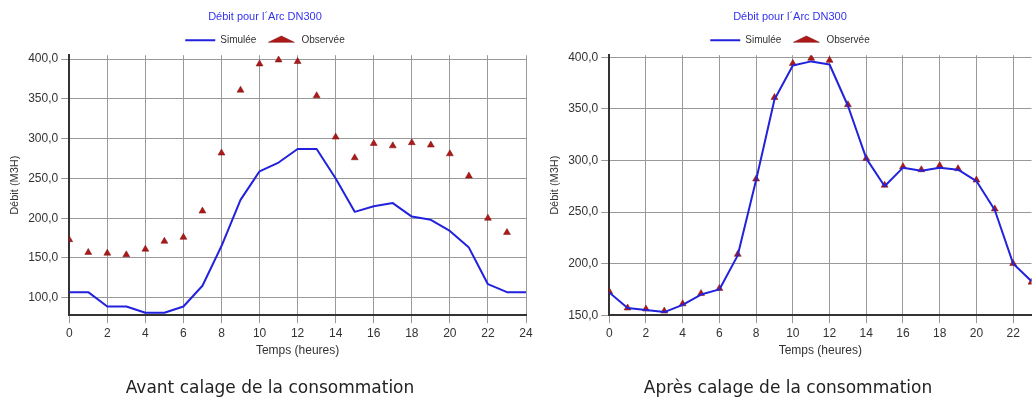 The height and width of the screenshot is (401, 1036). Describe the element at coordinates (788, 387) in the screenshot. I see `text: Après calage de la consommation` at that location.